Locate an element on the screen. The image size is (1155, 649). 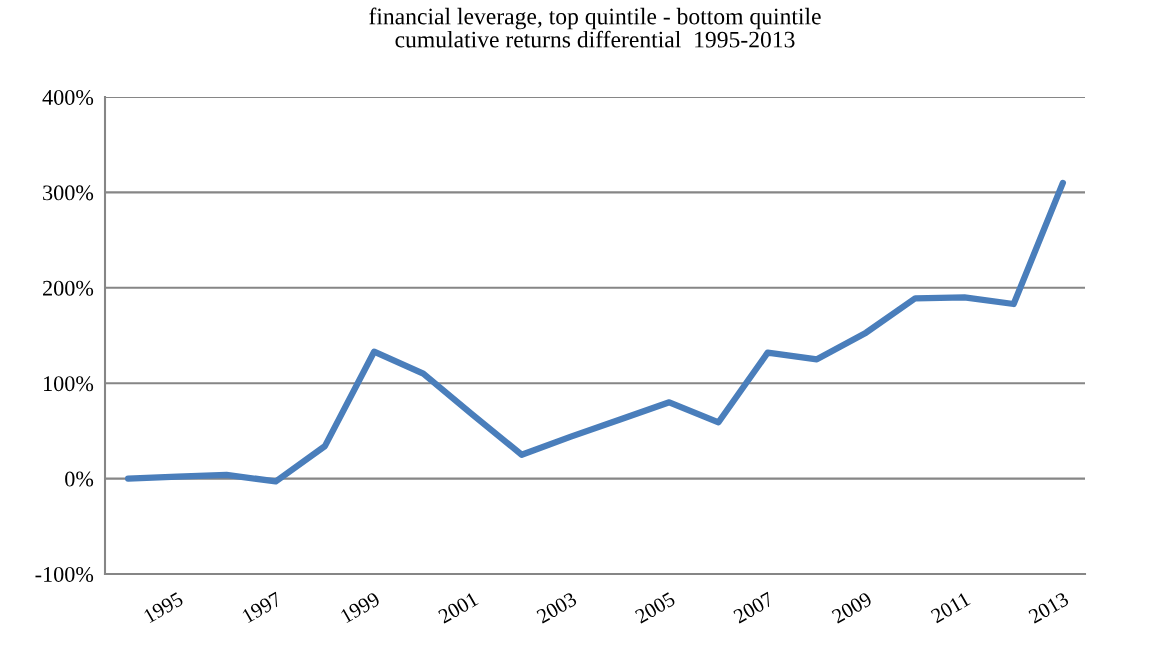
y-tick-label: -100% is located at coordinates (64, 574).